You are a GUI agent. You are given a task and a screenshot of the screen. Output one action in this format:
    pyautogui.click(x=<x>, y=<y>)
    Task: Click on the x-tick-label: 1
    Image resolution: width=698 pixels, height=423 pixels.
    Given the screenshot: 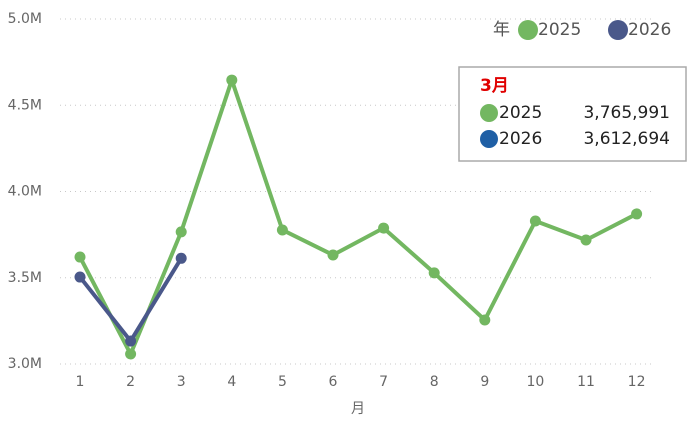 What is the action you would take?
    pyautogui.click(x=80, y=382)
    